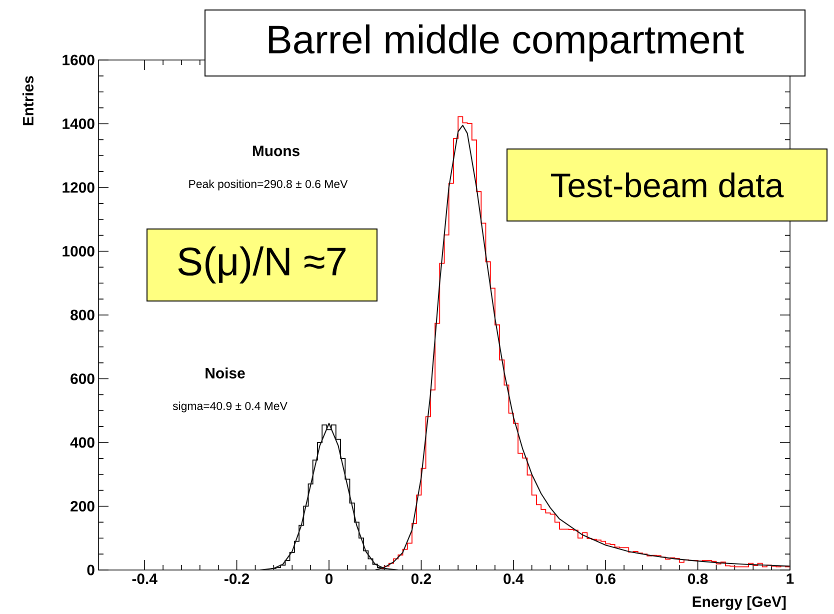 The image size is (834, 614). What do you see at coordinates (78, 124) in the screenshot?
I see `y-tick-label: 1400` at bounding box center [78, 124].